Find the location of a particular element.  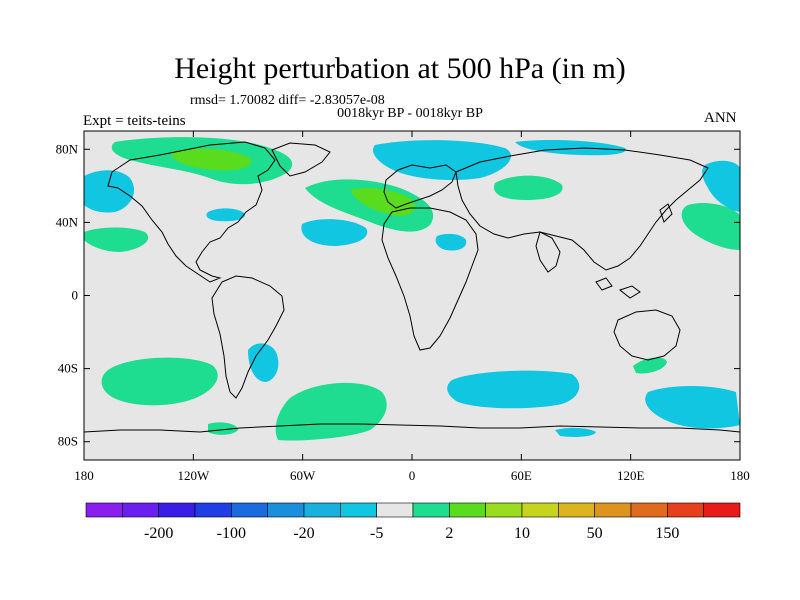

colorbar-label: 50 is located at coordinates (595, 533).